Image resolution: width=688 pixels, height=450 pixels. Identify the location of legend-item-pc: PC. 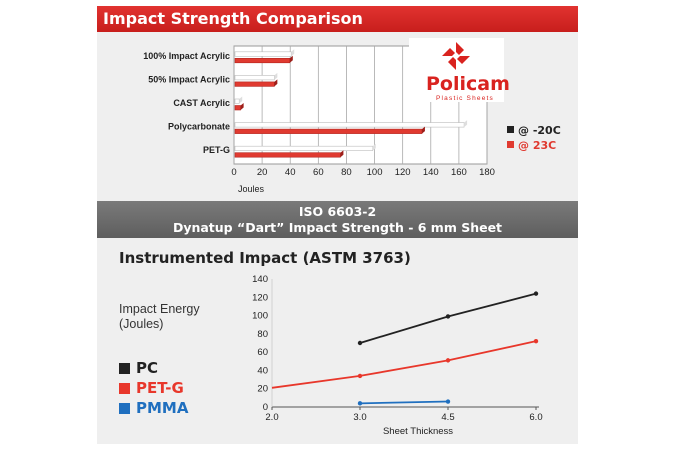
(153, 368).